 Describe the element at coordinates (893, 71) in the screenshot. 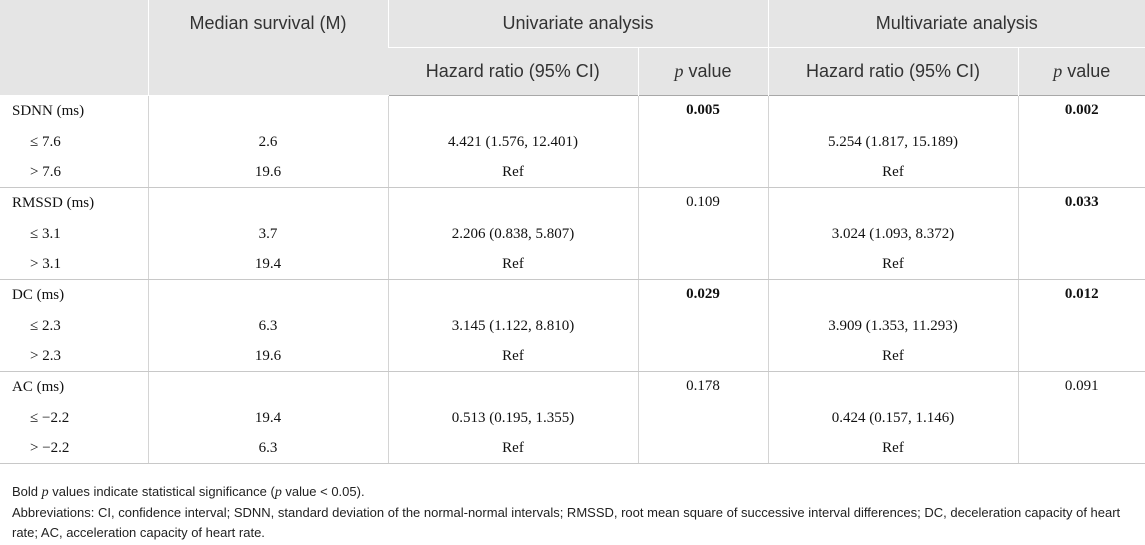

I see `header-multi-hazard-ratio: Hazard ratio (95% CI)` at that location.